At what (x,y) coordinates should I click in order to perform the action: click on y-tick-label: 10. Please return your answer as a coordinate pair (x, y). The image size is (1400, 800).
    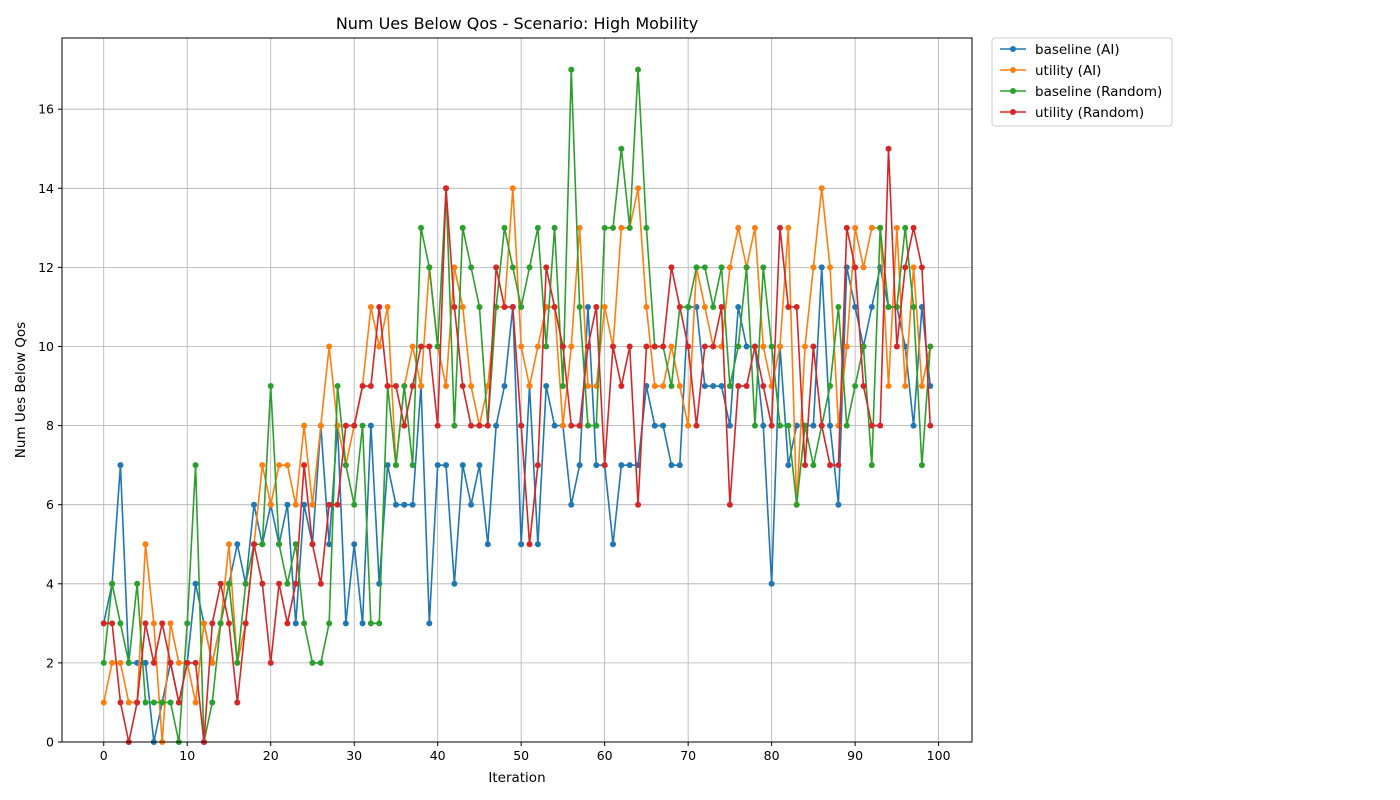
    Looking at the image, I should click on (46, 346).